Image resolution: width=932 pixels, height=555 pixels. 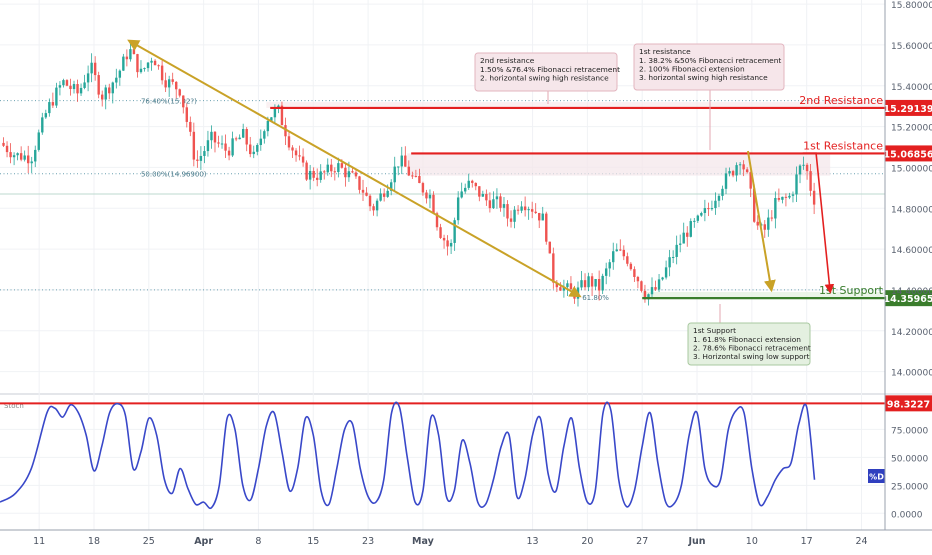 I want to click on x-tick-label: 11, so click(x=39, y=541).